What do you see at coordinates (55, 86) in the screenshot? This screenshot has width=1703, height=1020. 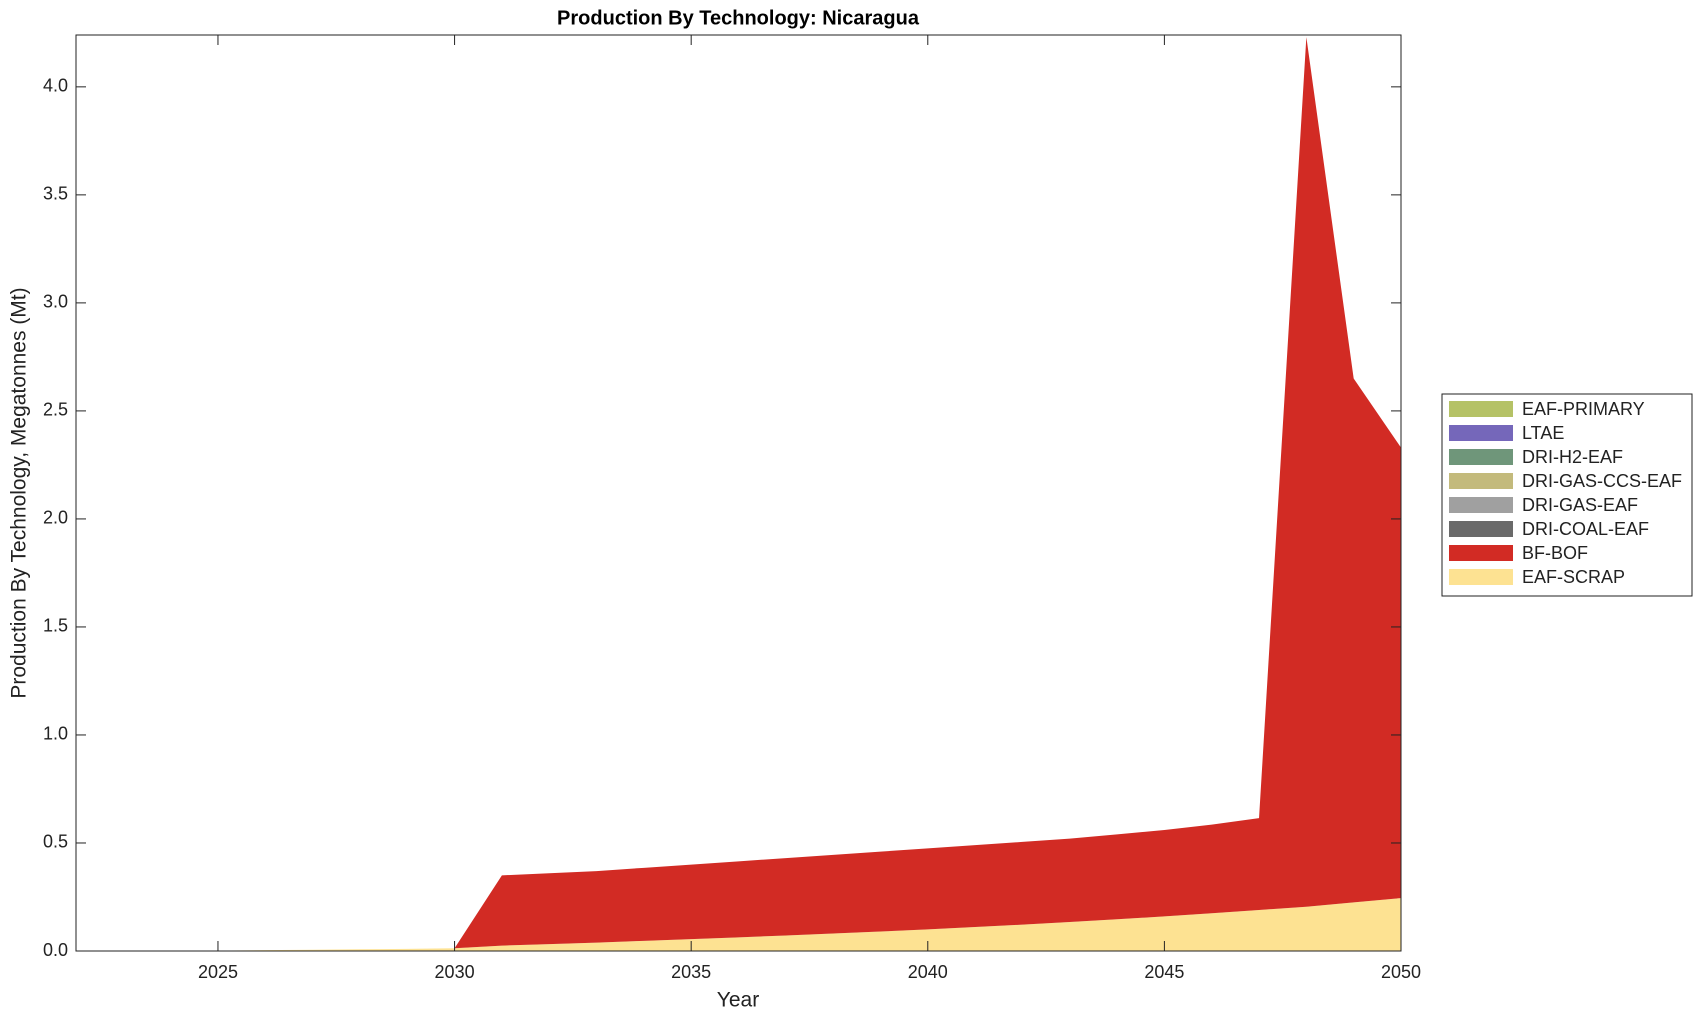 I see `y-tick-label: 4.0` at bounding box center [55, 86].